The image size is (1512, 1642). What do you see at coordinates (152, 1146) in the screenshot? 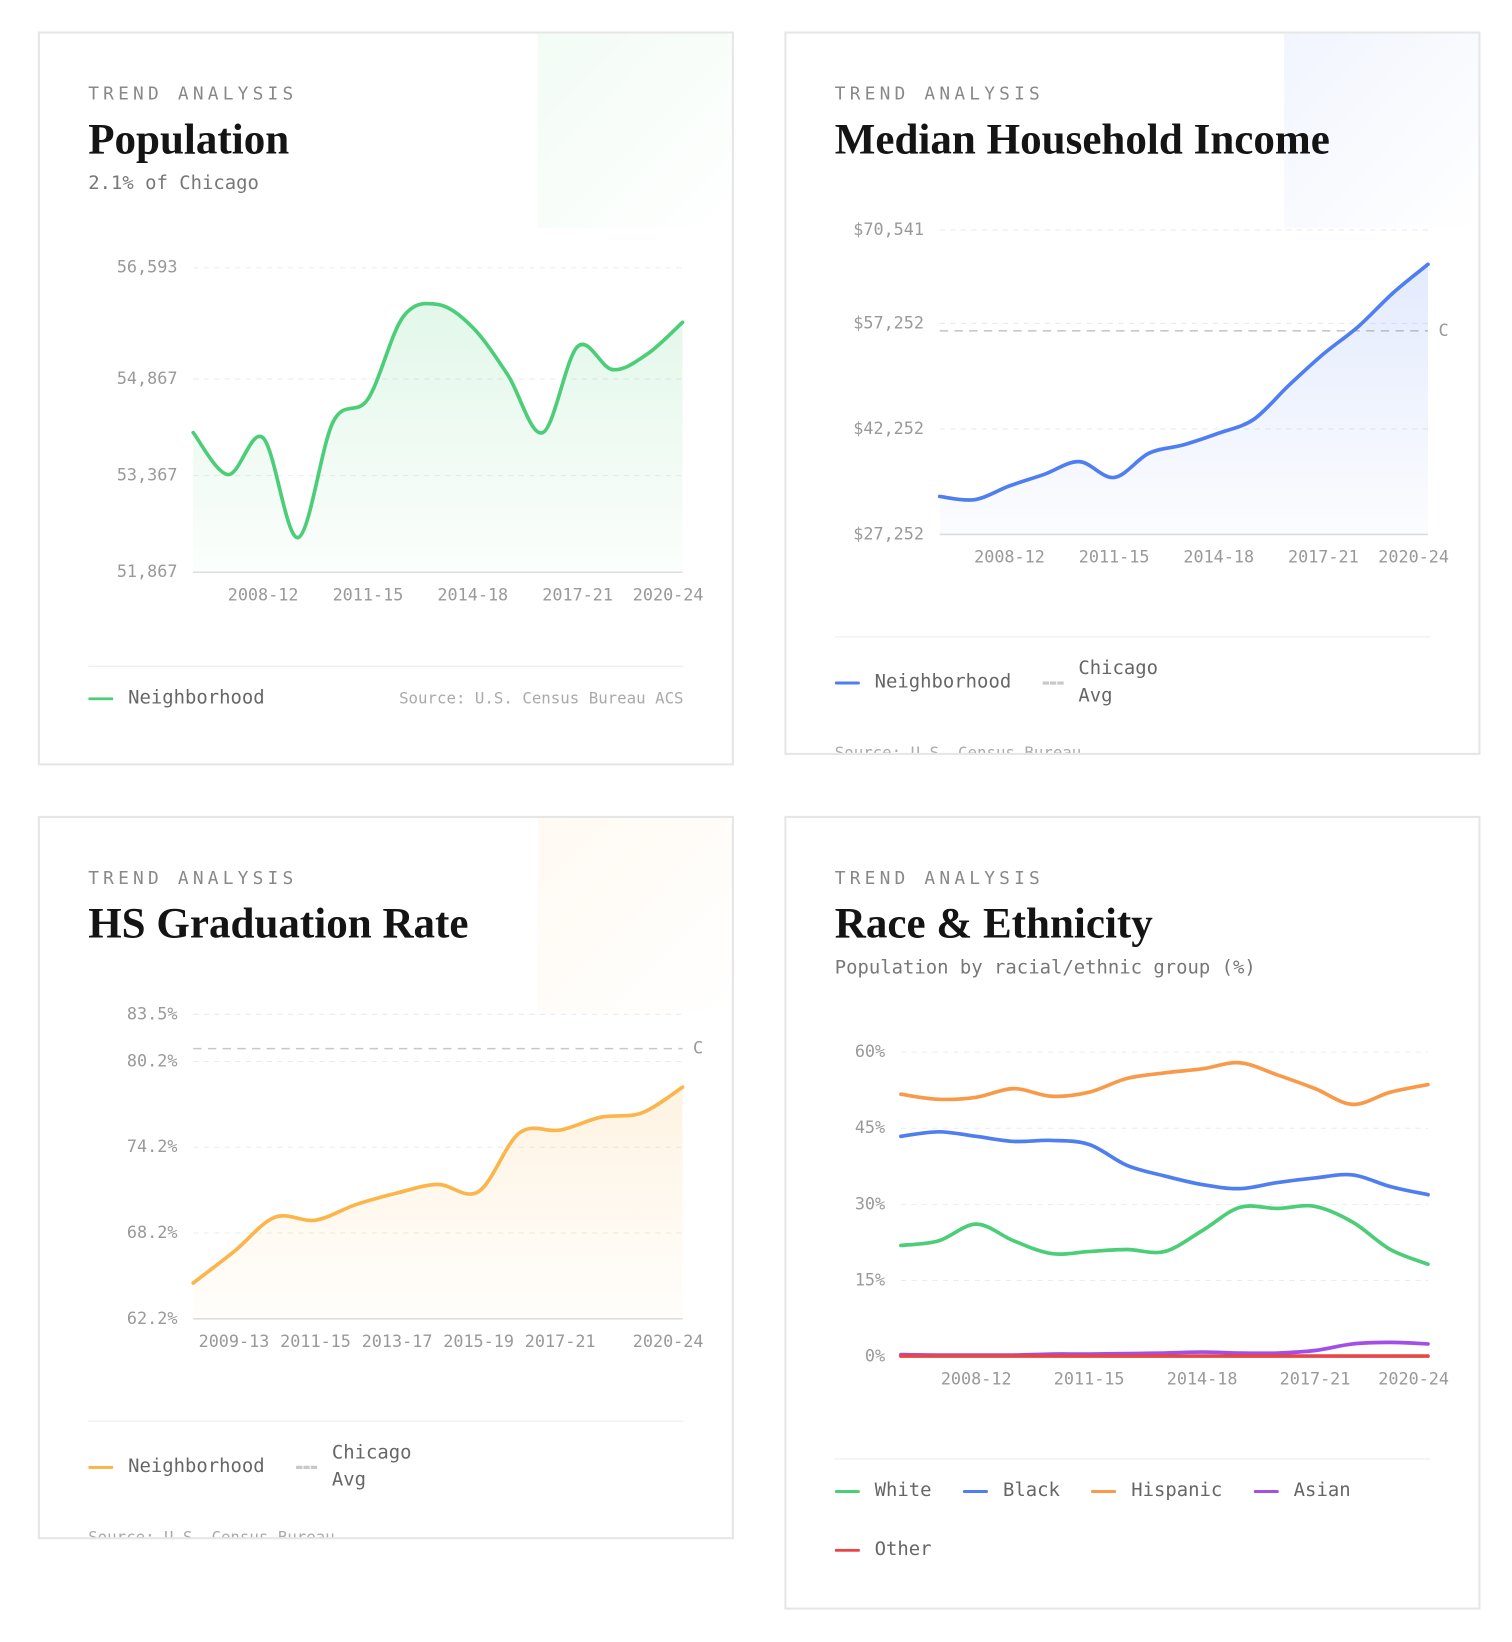
I see `y-tick-label: 74.2%` at bounding box center [152, 1146].